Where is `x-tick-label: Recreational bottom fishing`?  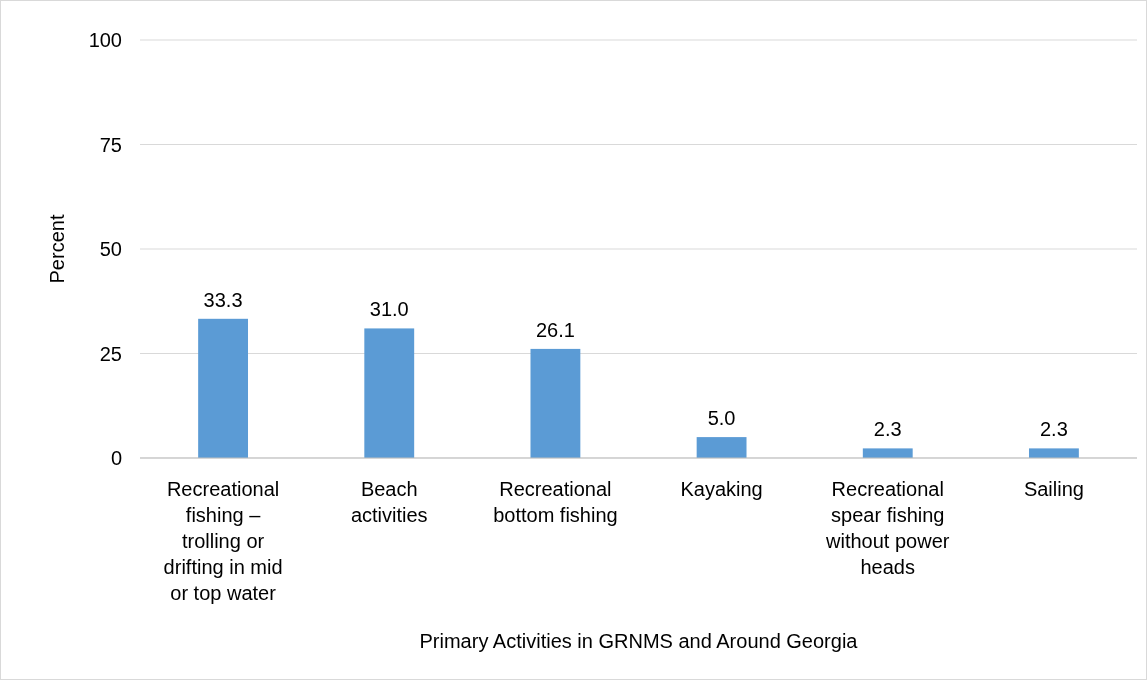
x-tick-label: Recreational bottom fishing is located at coordinates (555, 502).